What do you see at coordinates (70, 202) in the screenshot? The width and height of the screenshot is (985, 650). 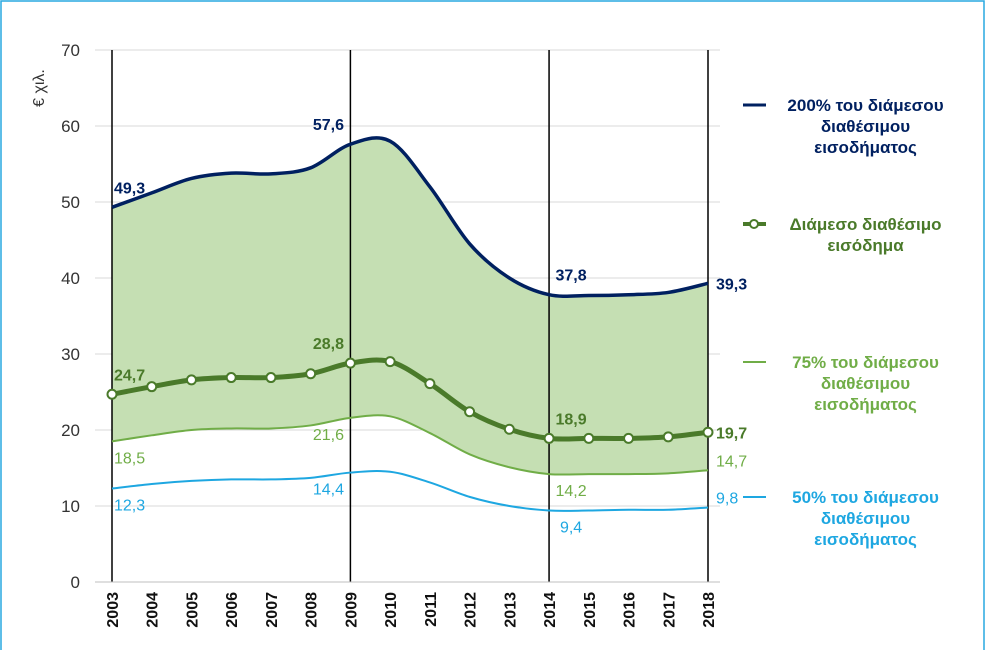 I see `y-tick-label: 50` at bounding box center [70, 202].